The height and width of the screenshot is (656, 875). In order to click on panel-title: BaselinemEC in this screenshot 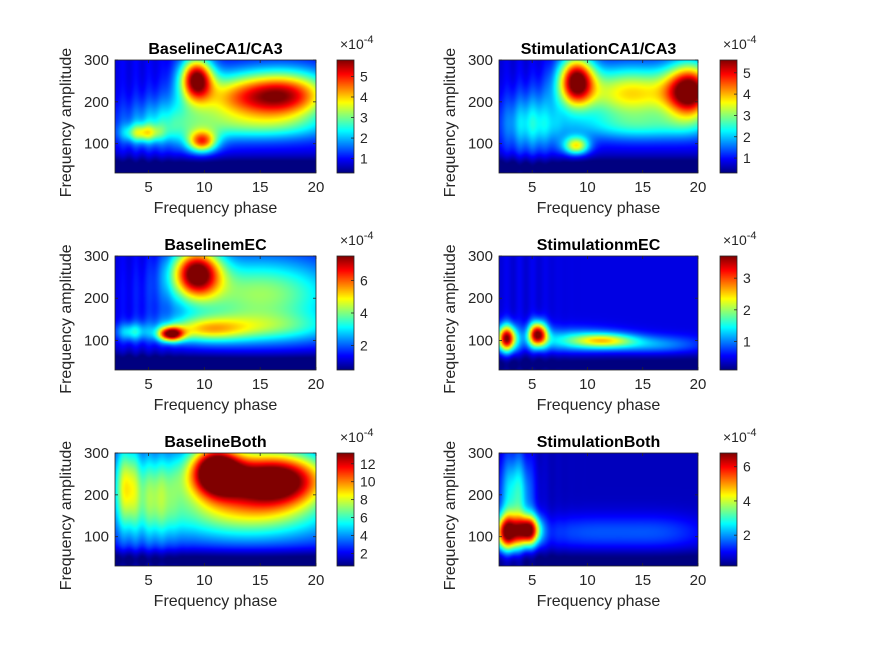, I will do `click(215, 245)`.